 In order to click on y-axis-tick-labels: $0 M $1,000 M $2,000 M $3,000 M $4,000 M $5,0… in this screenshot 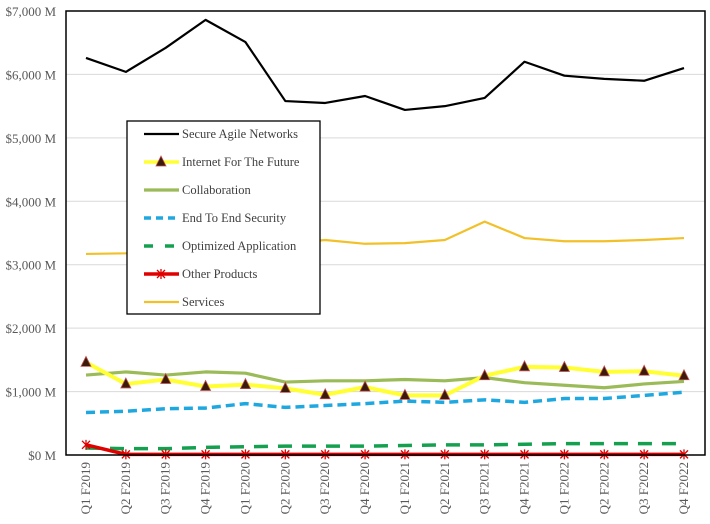, I will do `click(30, 233)`.